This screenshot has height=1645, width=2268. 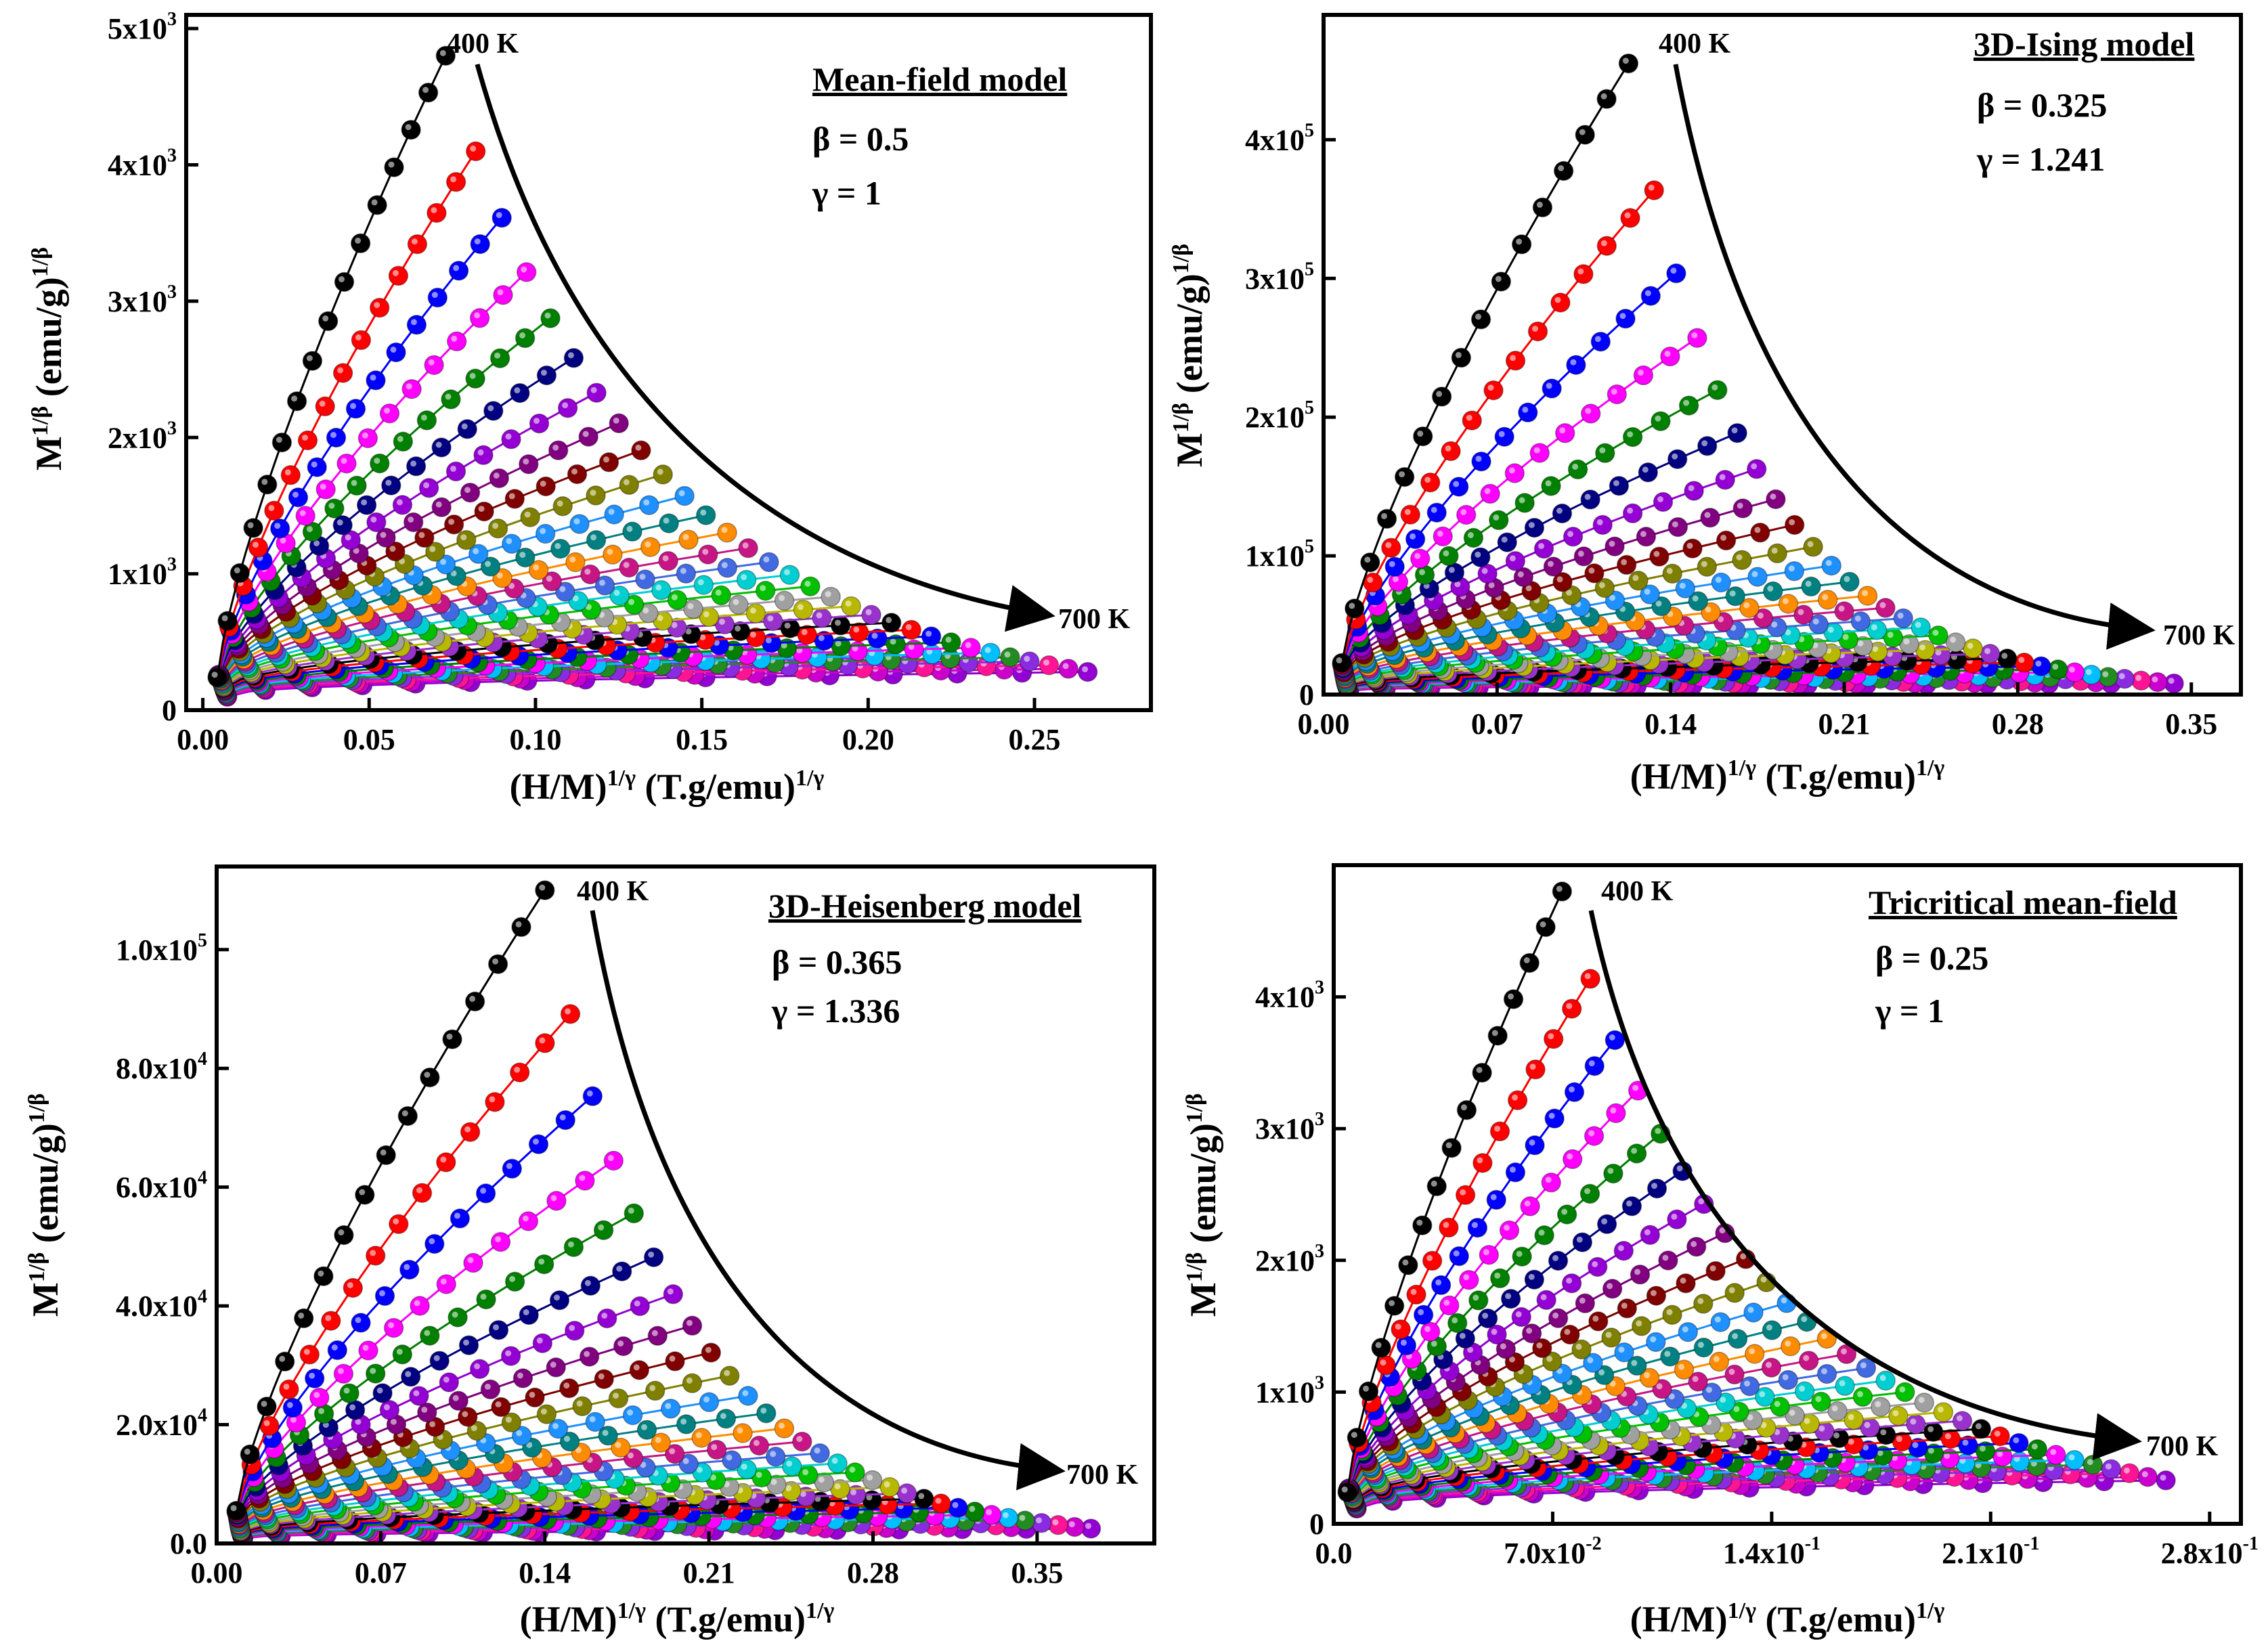 I want to click on curves, so click(x=1756, y=1200).